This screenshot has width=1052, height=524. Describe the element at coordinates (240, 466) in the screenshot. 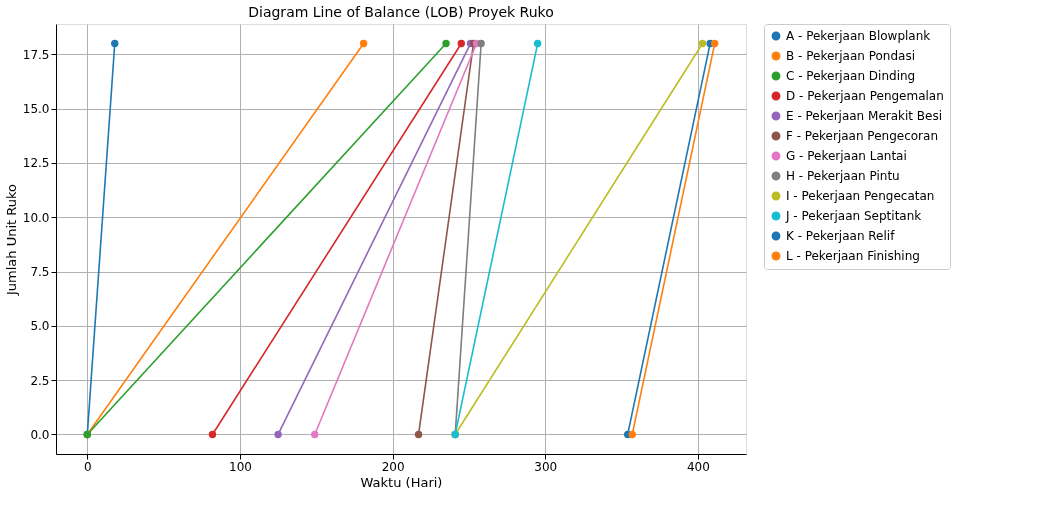

I see `x-tick-label: 100` at that location.